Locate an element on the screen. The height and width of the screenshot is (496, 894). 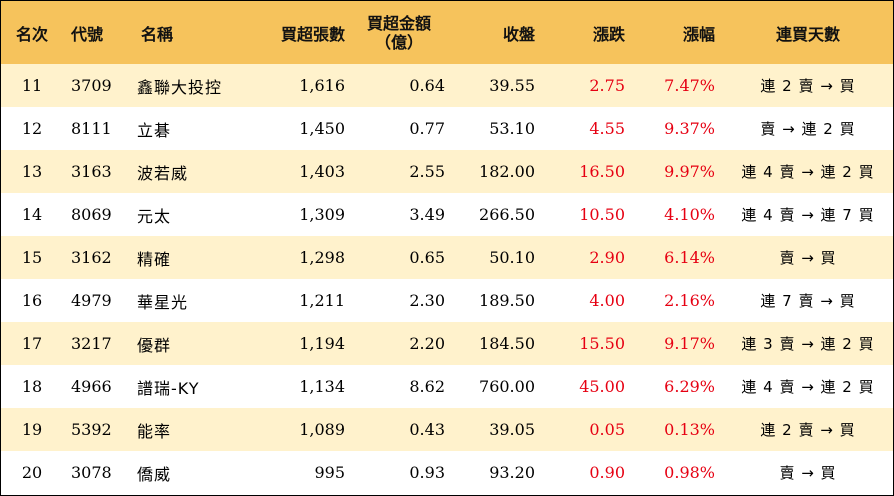
header-pct: 漲幅 is located at coordinates (698, 34).